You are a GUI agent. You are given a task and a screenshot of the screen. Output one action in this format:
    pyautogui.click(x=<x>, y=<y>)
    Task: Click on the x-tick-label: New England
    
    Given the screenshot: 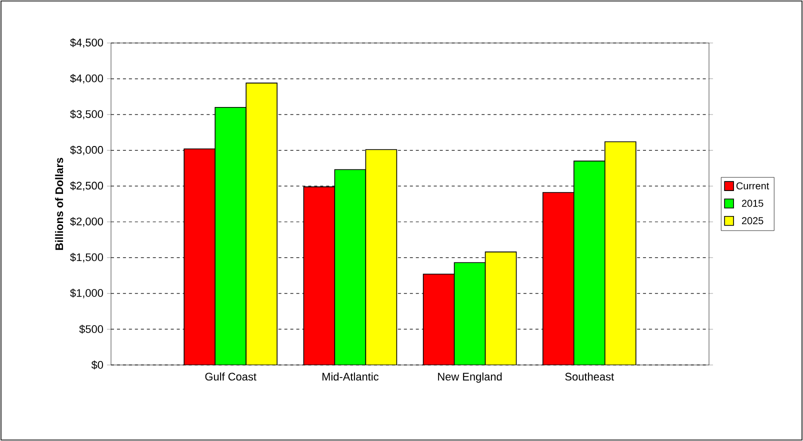 What is the action you would take?
    pyautogui.click(x=470, y=377)
    